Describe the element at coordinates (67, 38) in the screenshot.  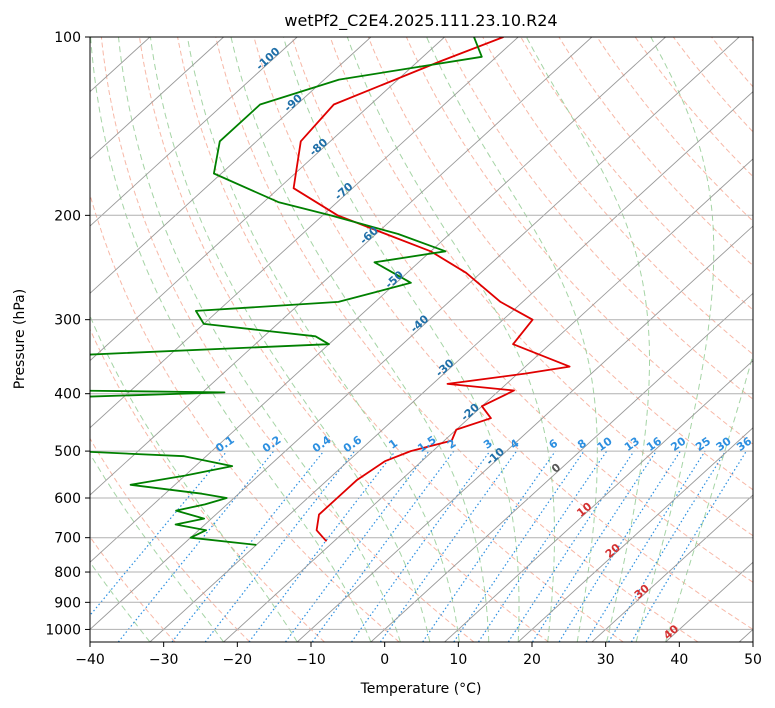
I see `y-tick-label: 100` at that location.